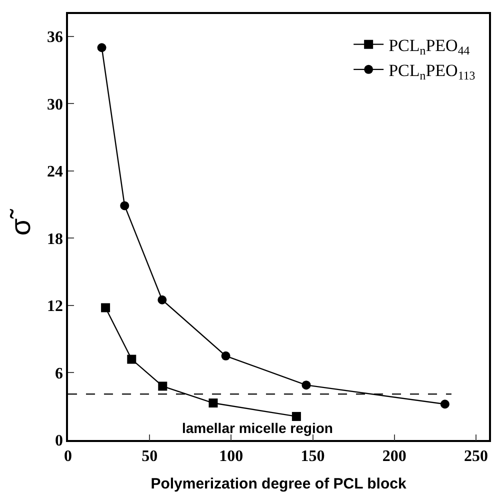 The image size is (497, 498). I want to click on y-tick-label: 0, so click(59, 441).